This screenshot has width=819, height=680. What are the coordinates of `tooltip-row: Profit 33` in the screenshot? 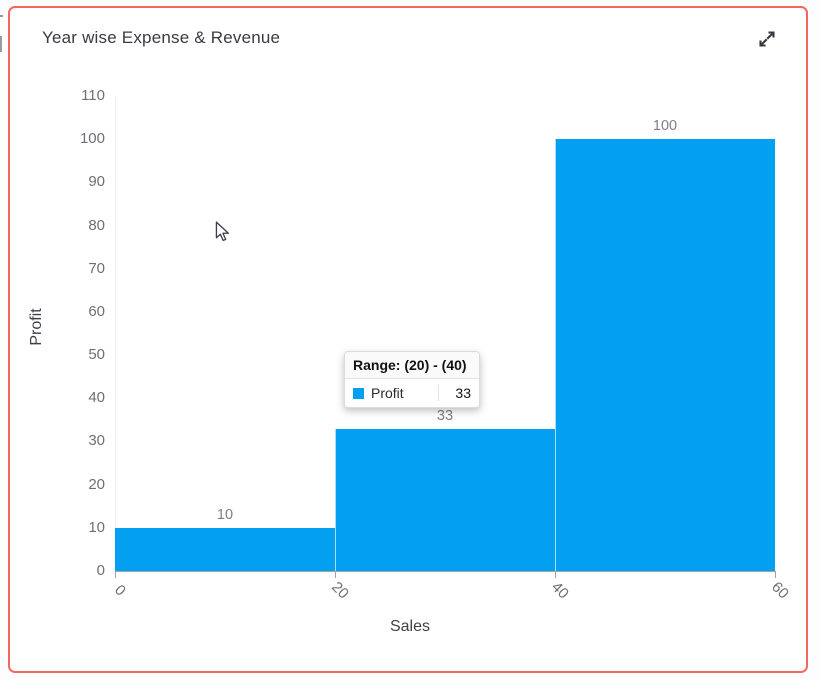 It's located at (412, 393).